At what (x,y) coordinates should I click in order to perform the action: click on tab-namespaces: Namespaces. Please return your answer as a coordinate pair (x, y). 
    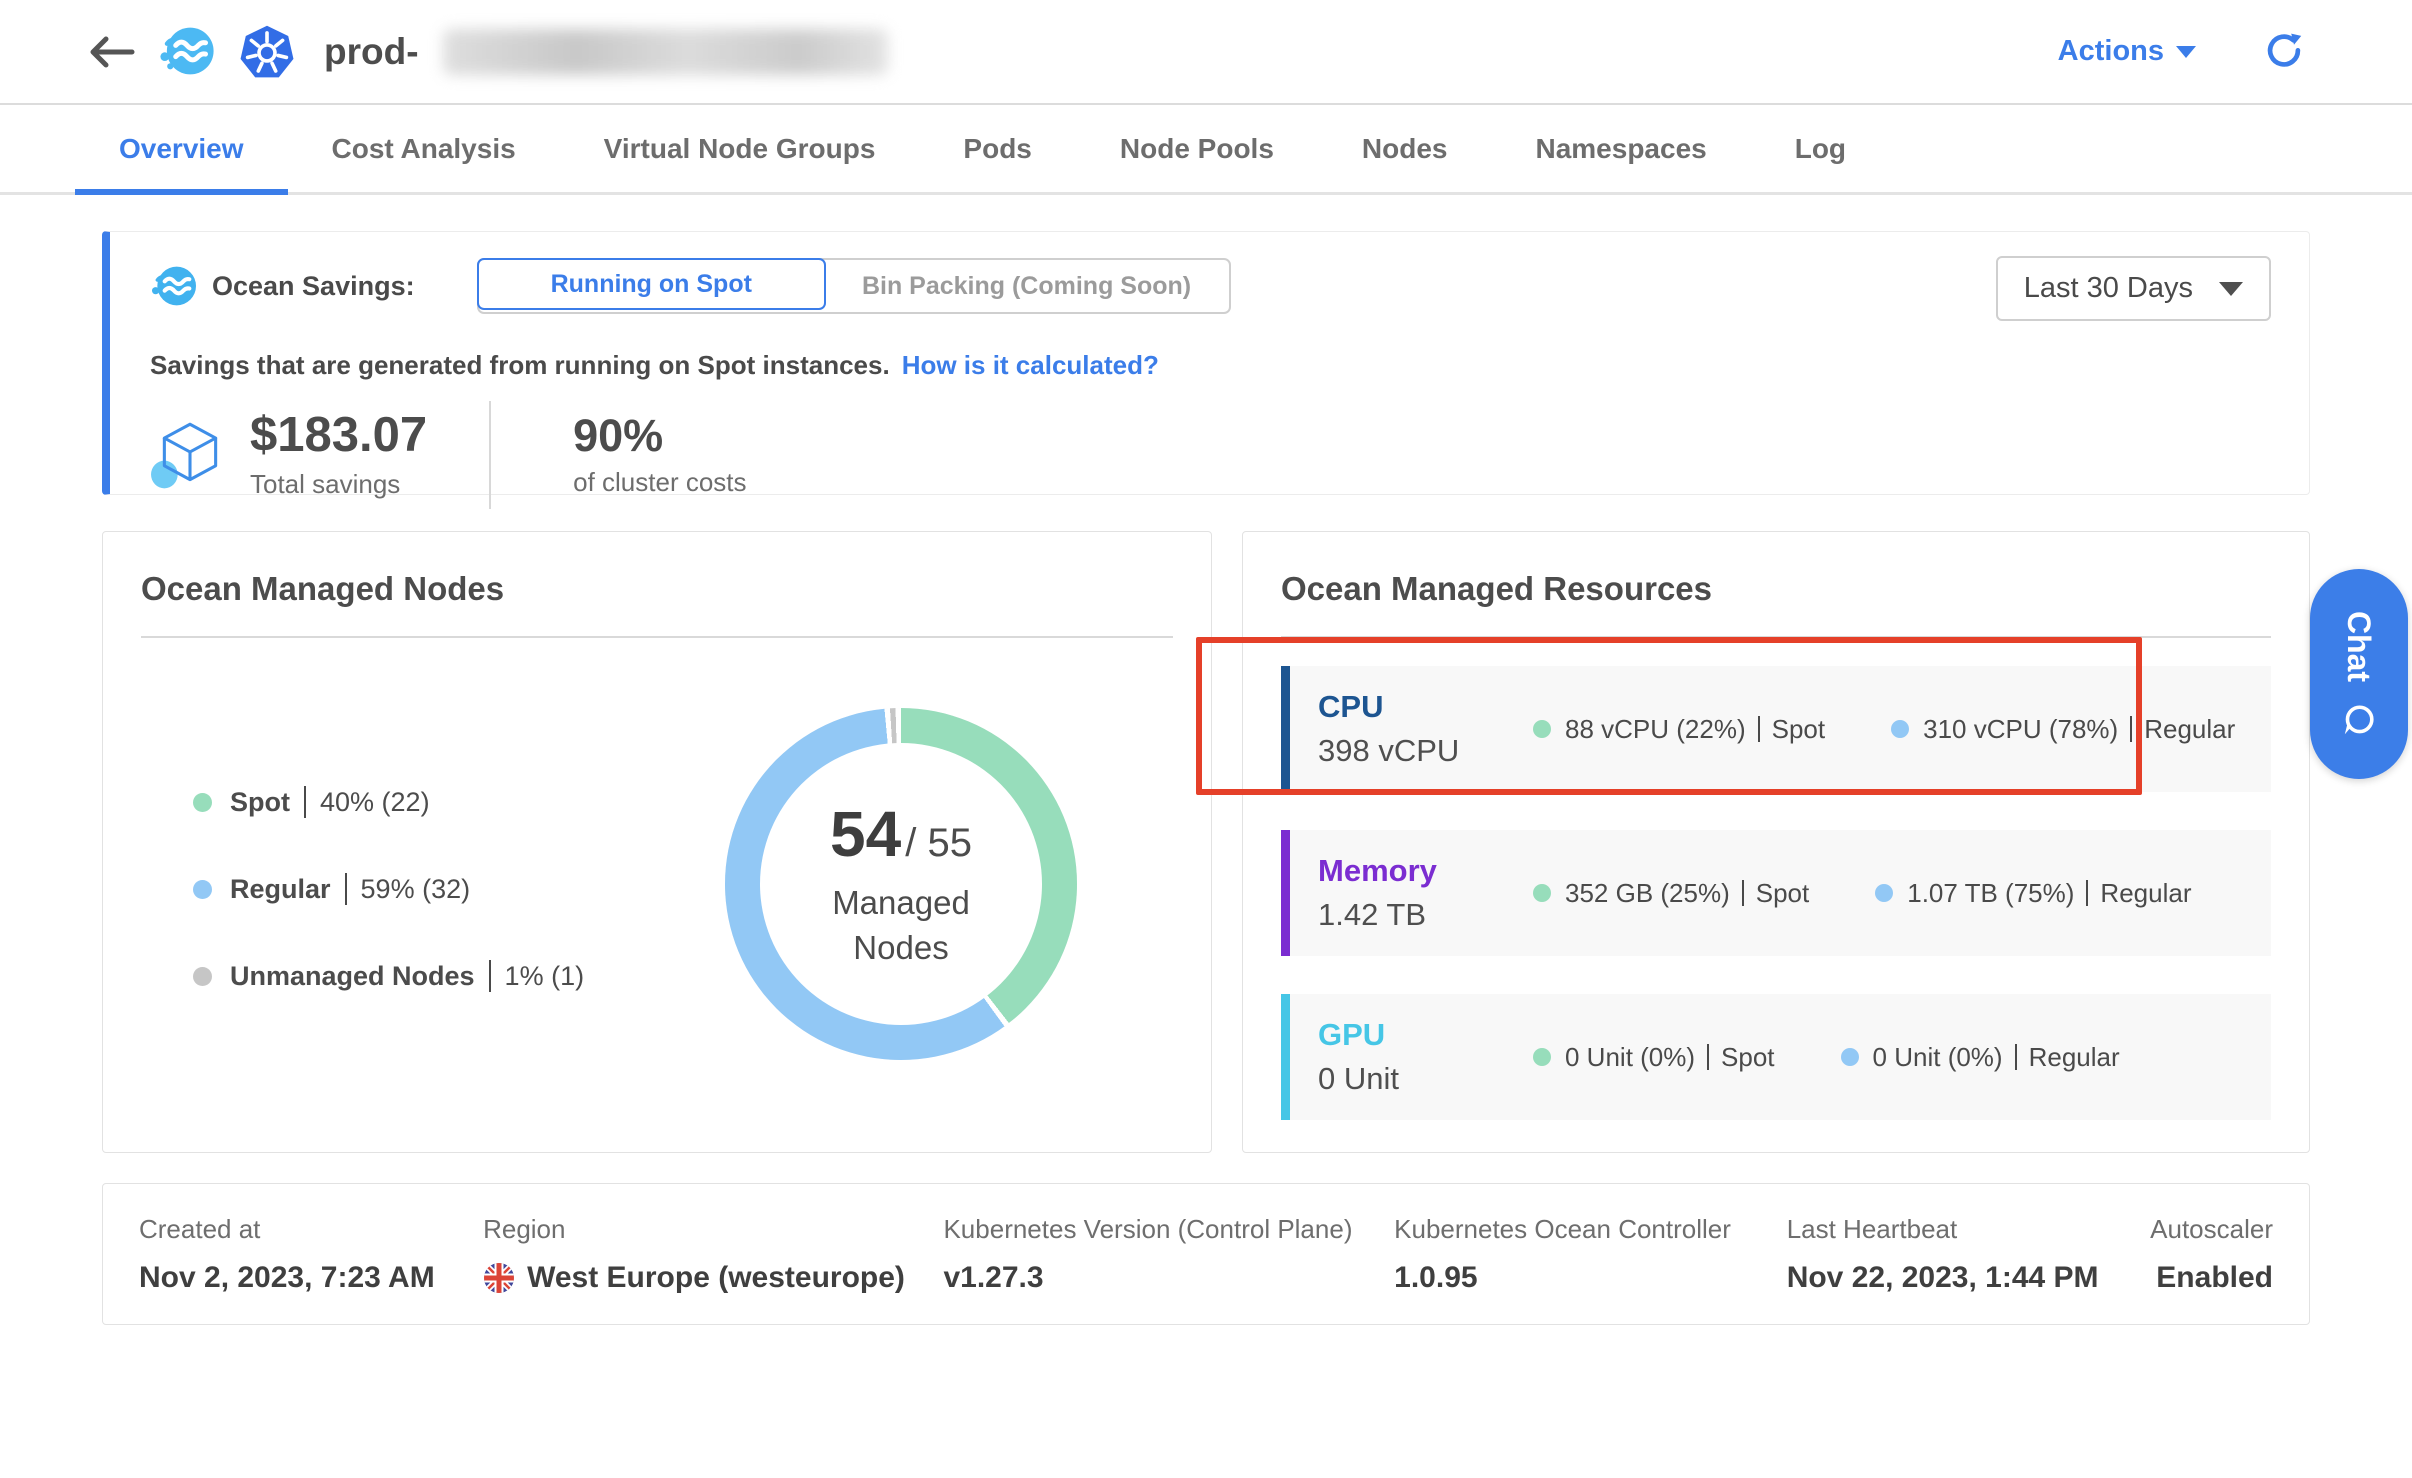
    Looking at the image, I should click on (1621, 148).